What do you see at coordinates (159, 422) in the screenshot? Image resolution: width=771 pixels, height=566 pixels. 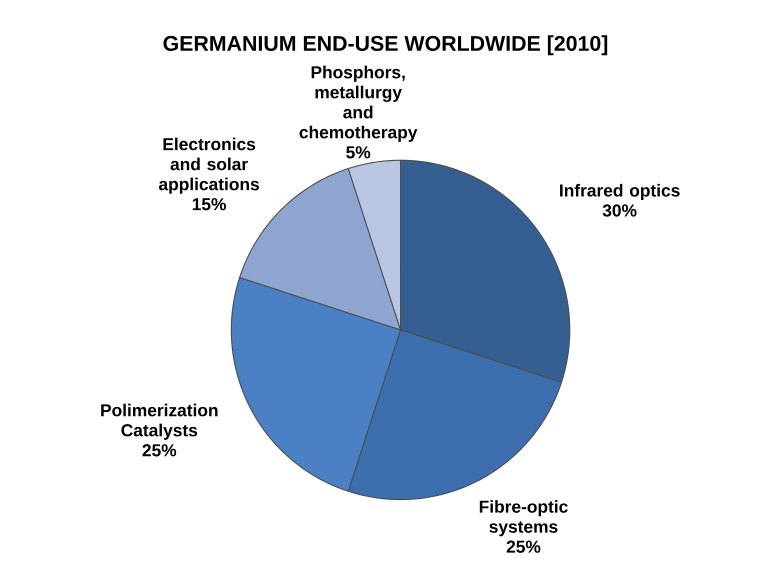 I see `slice-label: Polimerization Catalysts` at bounding box center [159, 422].